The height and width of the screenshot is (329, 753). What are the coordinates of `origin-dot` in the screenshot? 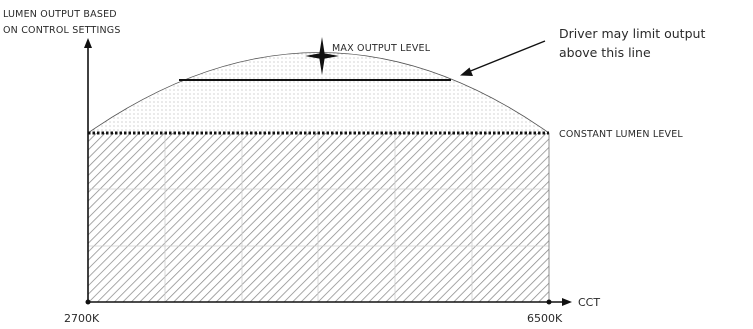 It's located at (88, 302).